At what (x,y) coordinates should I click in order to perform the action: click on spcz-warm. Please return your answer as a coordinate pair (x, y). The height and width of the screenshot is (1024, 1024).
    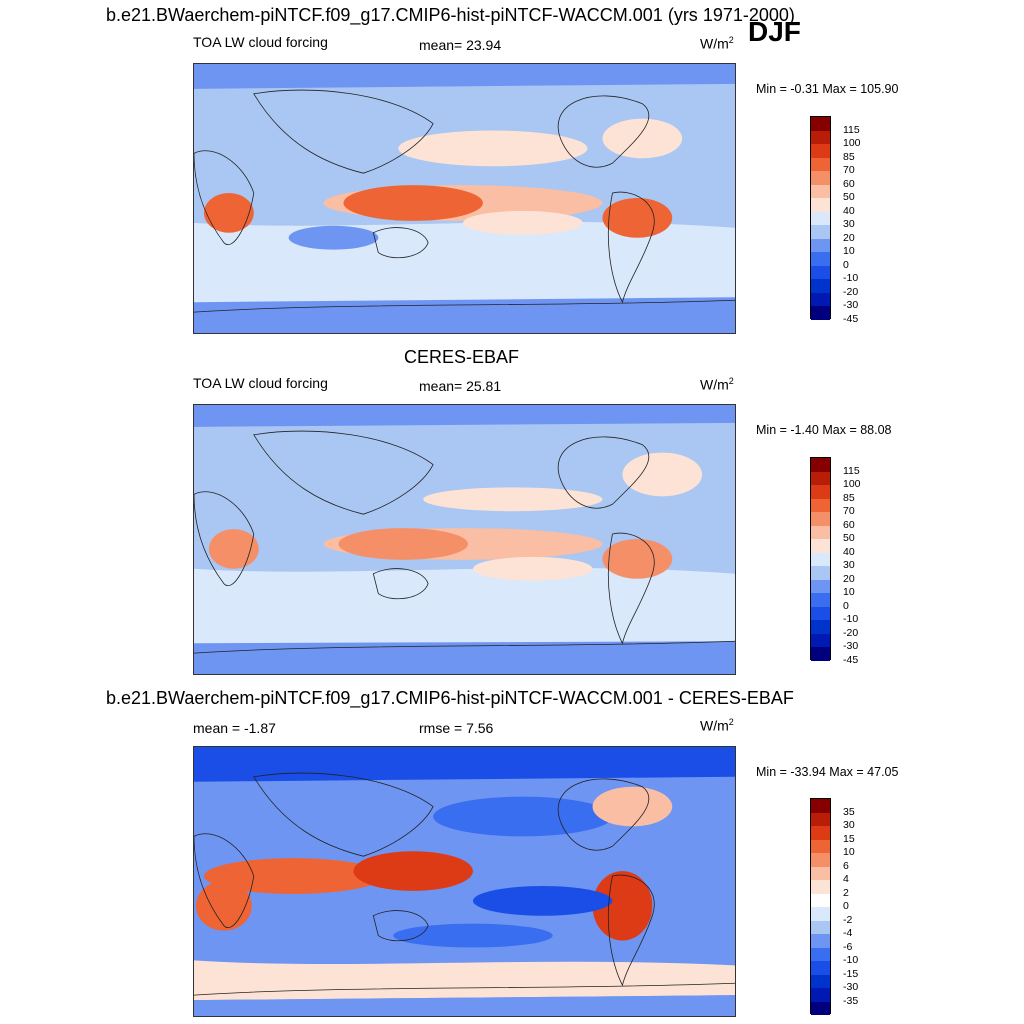
    Looking at the image, I should click on (523, 222).